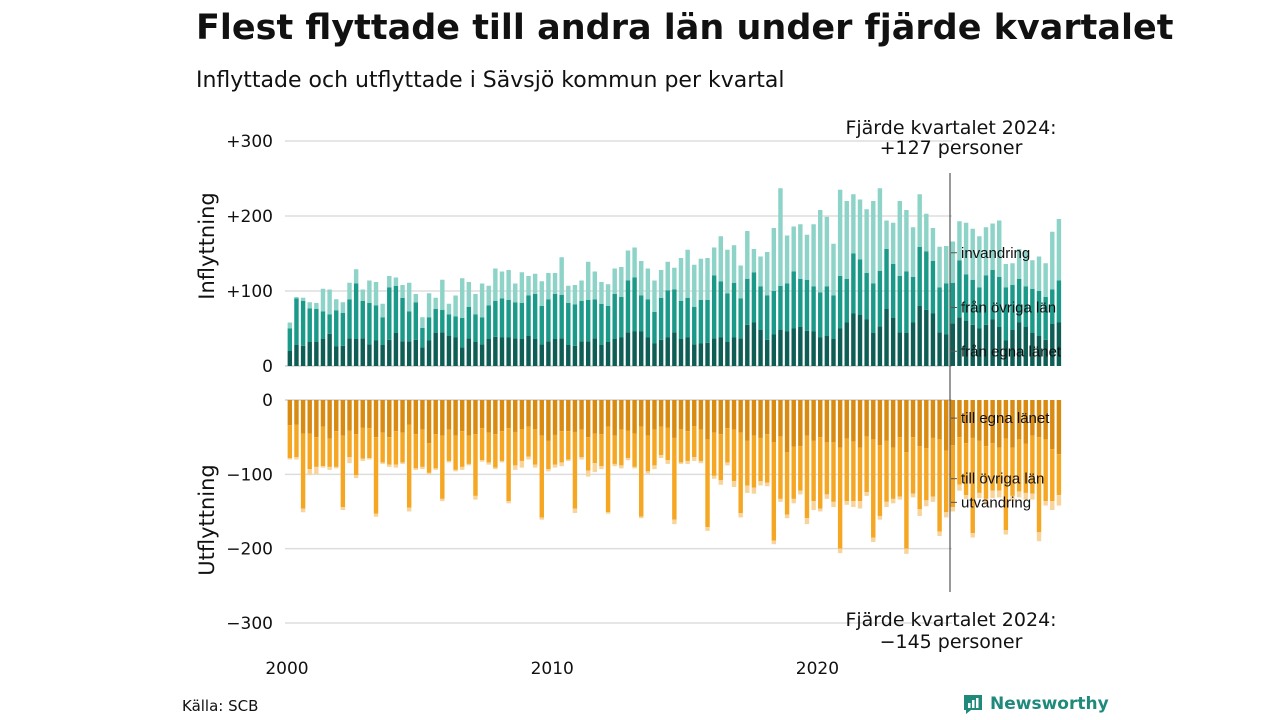 This screenshot has width=1280, height=720. What do you see at coordinates (951, 642) in the screenshot?
I see `outflow-annotation-line2: −145 personer` at bounding box center [951, 642].